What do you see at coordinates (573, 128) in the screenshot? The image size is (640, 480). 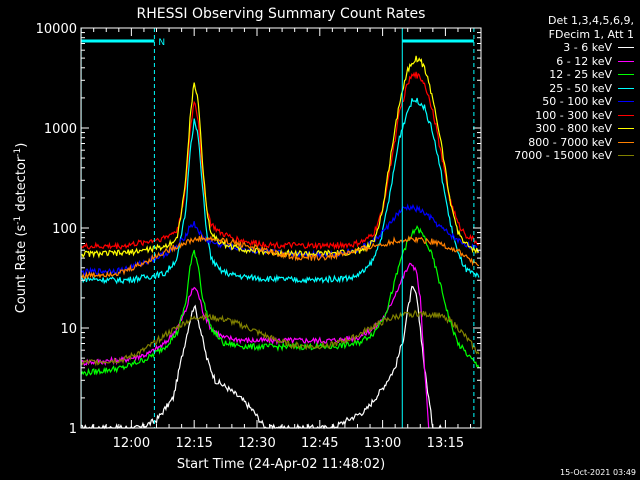 I see `legend-label: 300 - 800 keV` at bounding box center [573, 128].